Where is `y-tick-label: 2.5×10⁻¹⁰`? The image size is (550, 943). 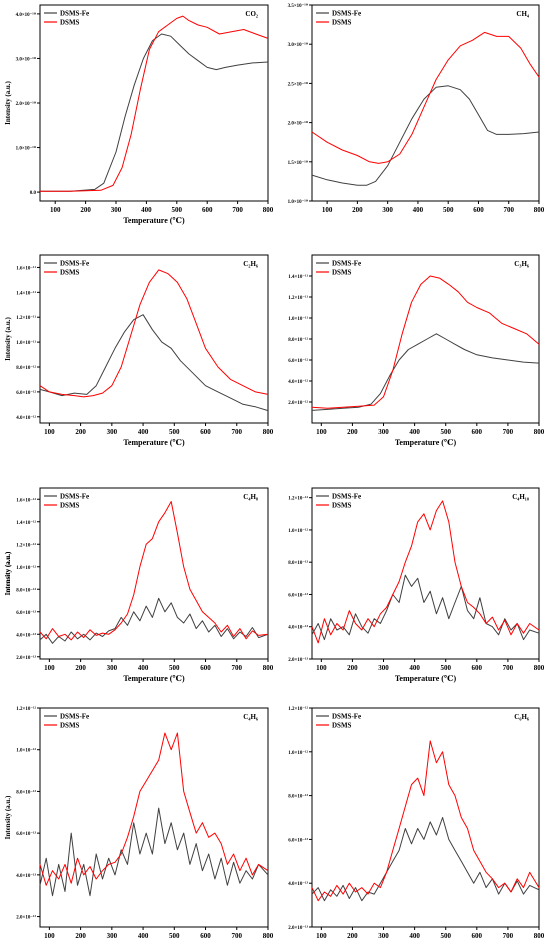 y-tick-label: 2.5×10⁻¹⁰ is located at coordinates (298, 84).